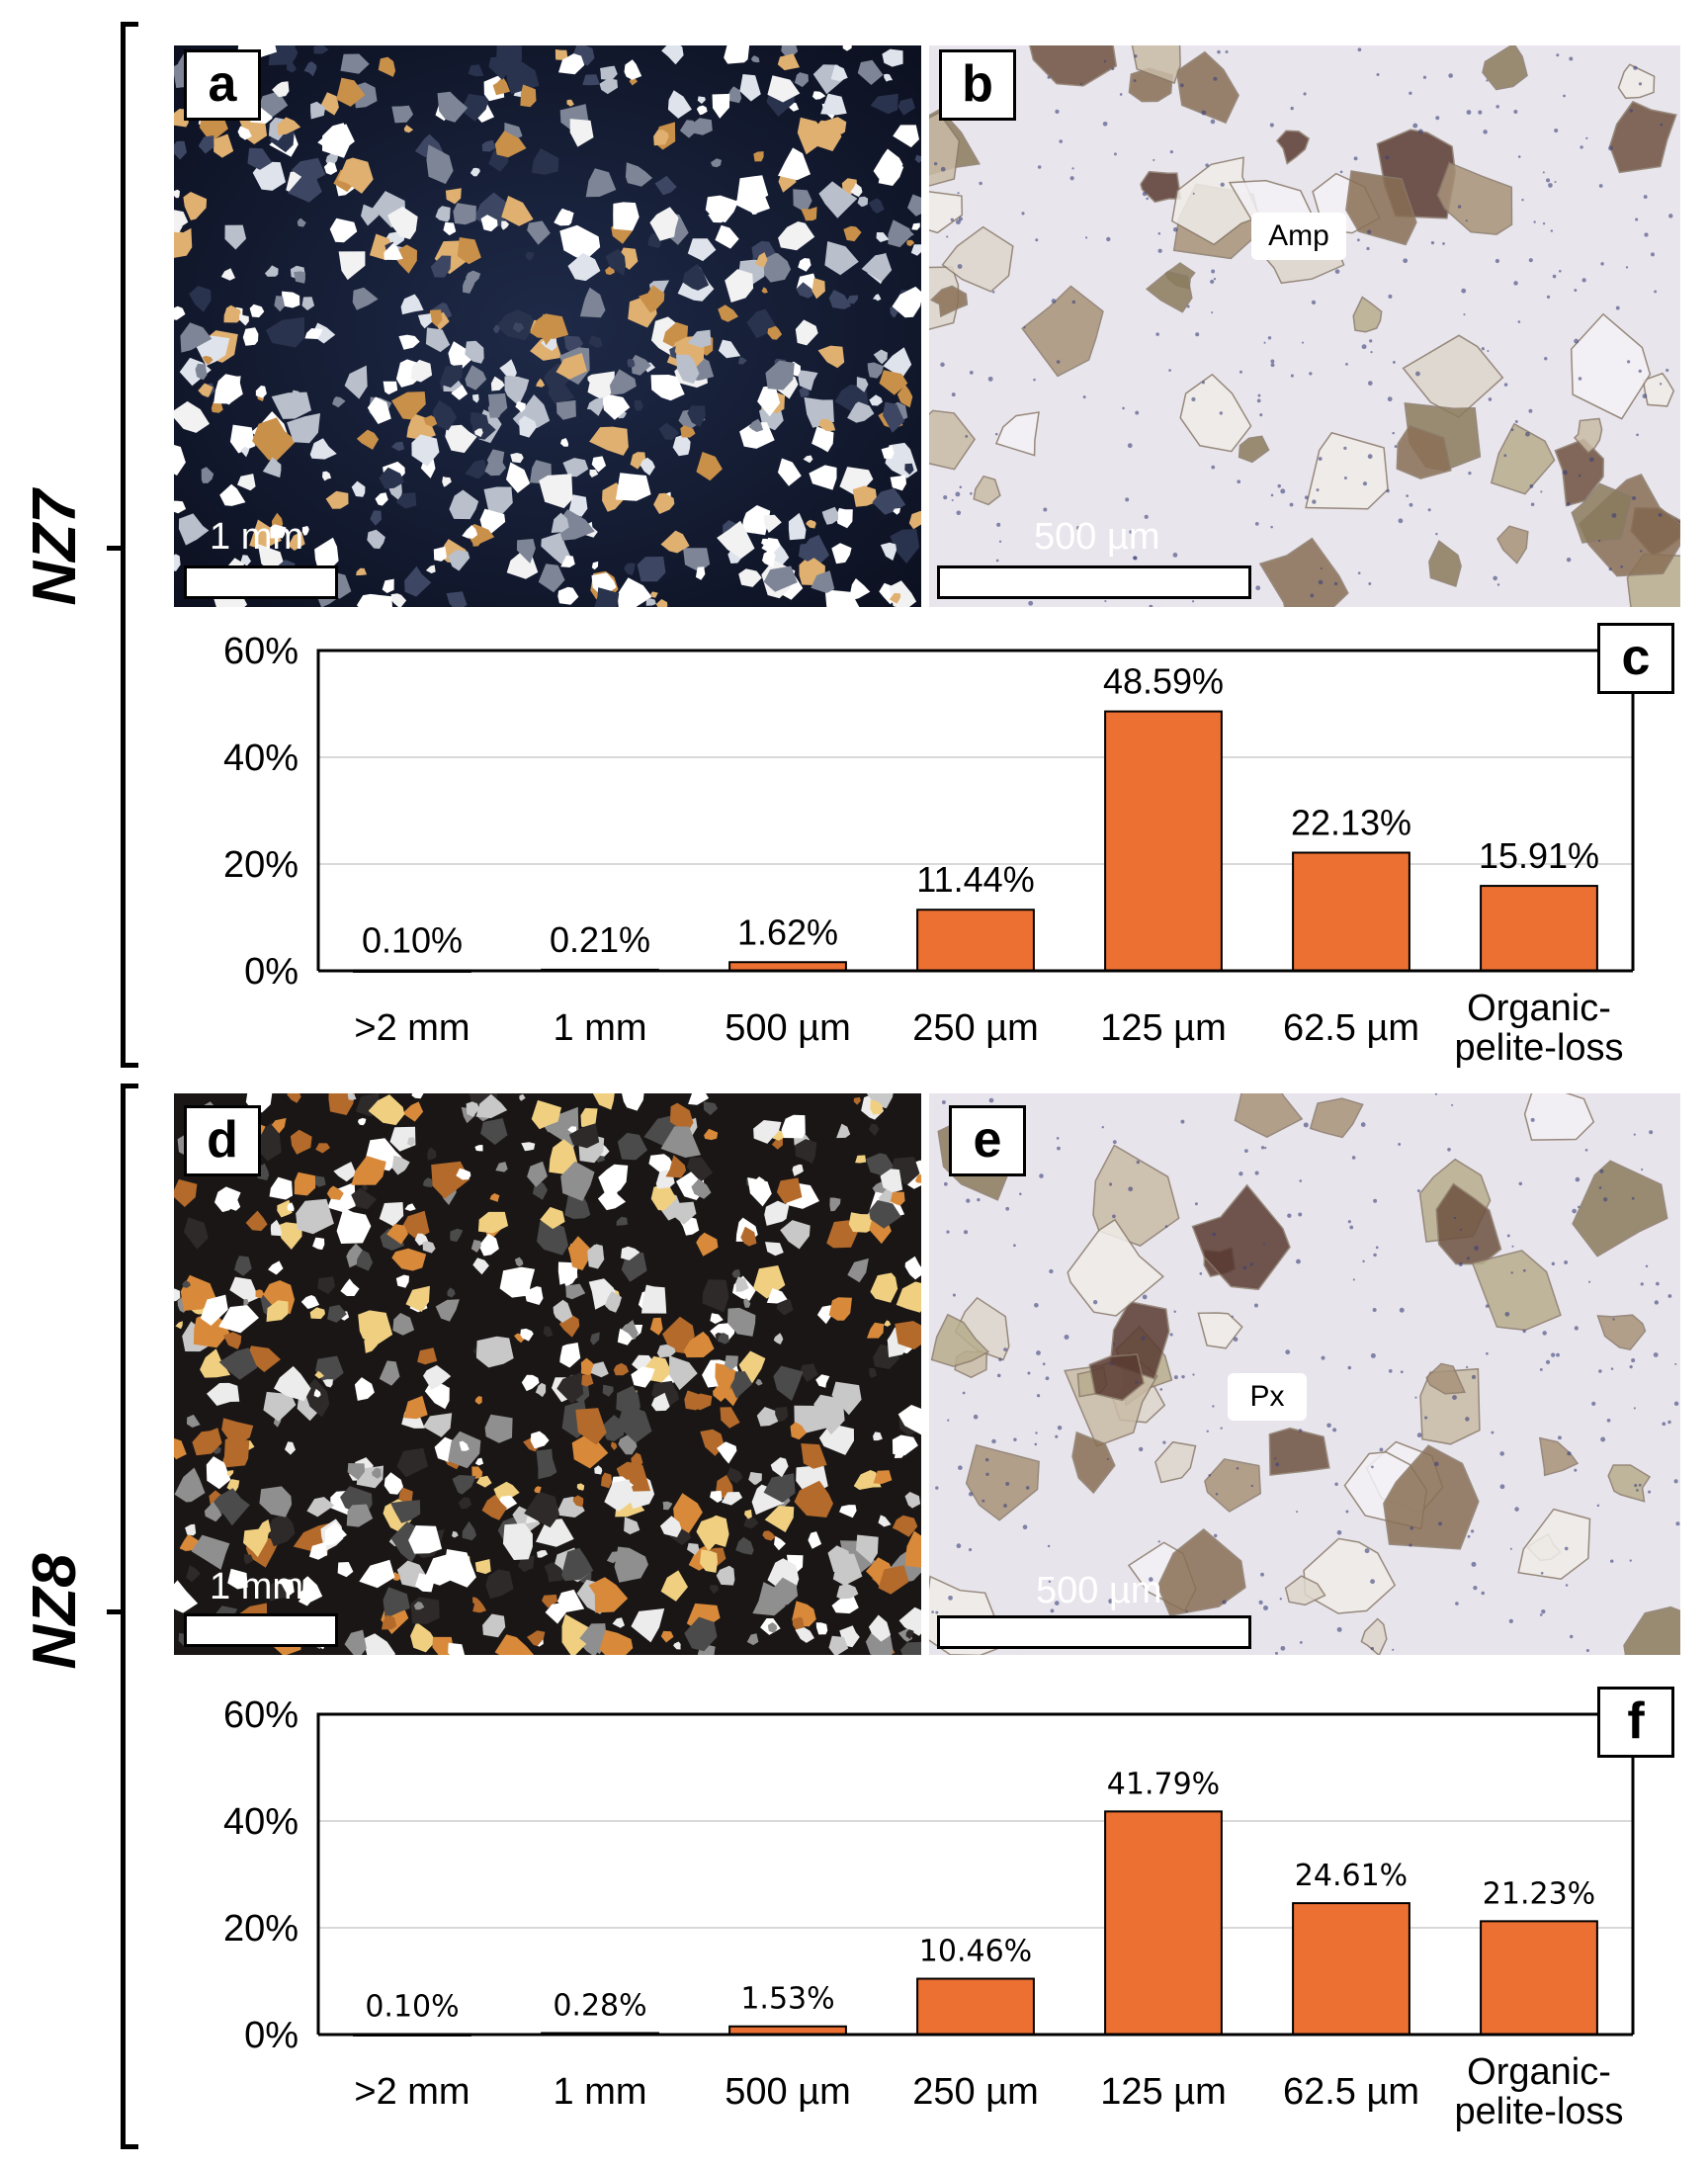 The width and height of the screenshot is (1708, 2169). Describe the element at coordinates (977, 85) in the screenshot. I see `panel-letter-b: b` at that location.